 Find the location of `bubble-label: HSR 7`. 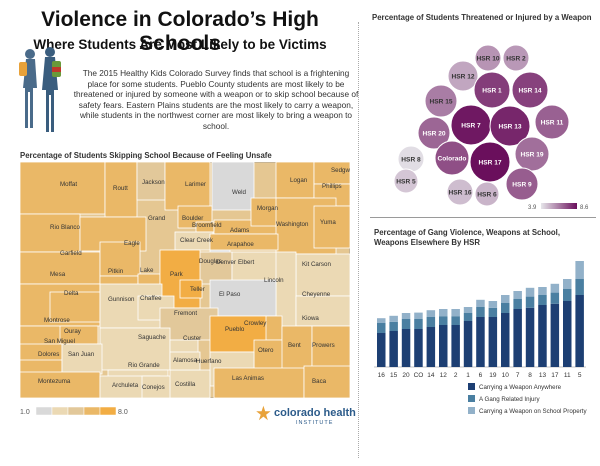

bubble-label: HSR 7 is located at coordinates (471, 126).